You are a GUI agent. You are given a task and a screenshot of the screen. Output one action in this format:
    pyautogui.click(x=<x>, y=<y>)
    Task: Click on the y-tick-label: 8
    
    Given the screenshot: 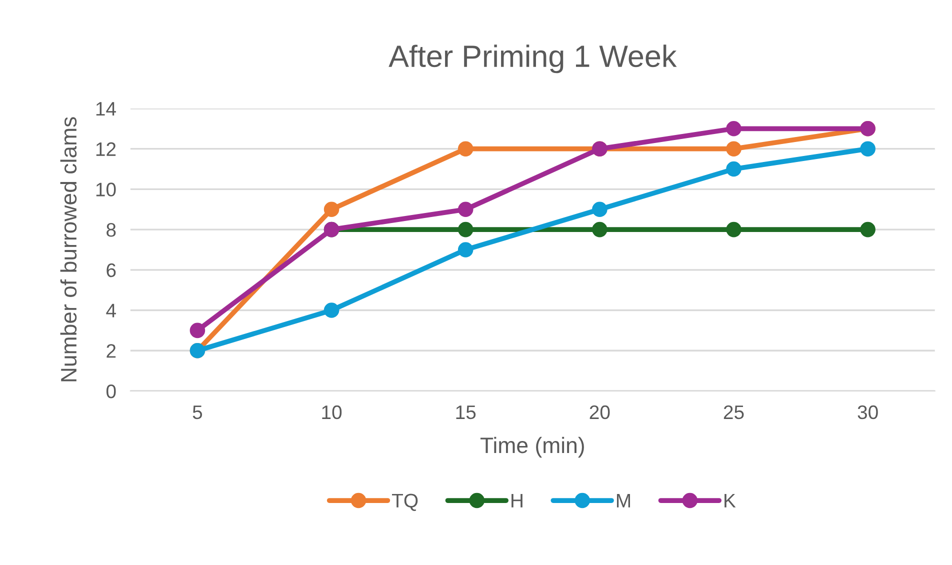 What is the action you would take?
    pyautogui.click(x=111, y=230)
    